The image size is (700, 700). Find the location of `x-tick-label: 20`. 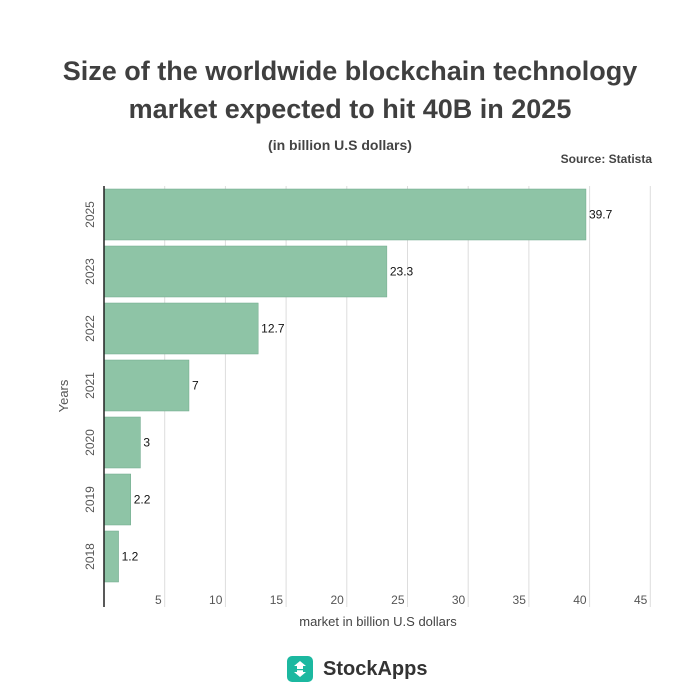

x-tick-label: 20 is located at coordinates (337, 600).